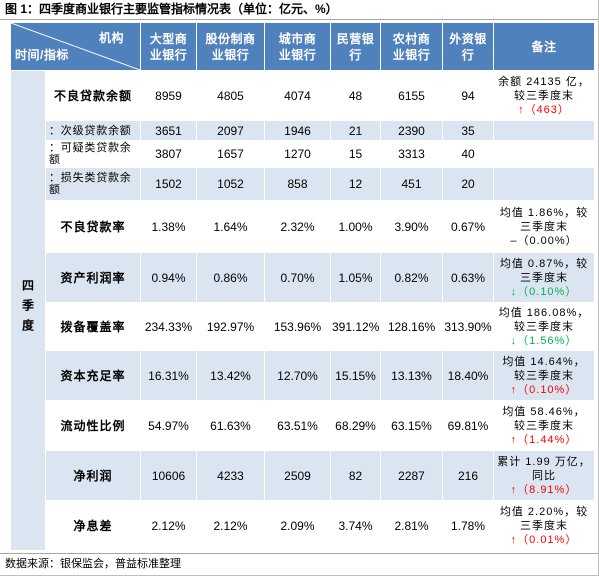 This screenshot has height=576, width=599. Describe the element at coordinates (355, 226) in the screenshot. I see `value-cell: 1.00%` at that location.